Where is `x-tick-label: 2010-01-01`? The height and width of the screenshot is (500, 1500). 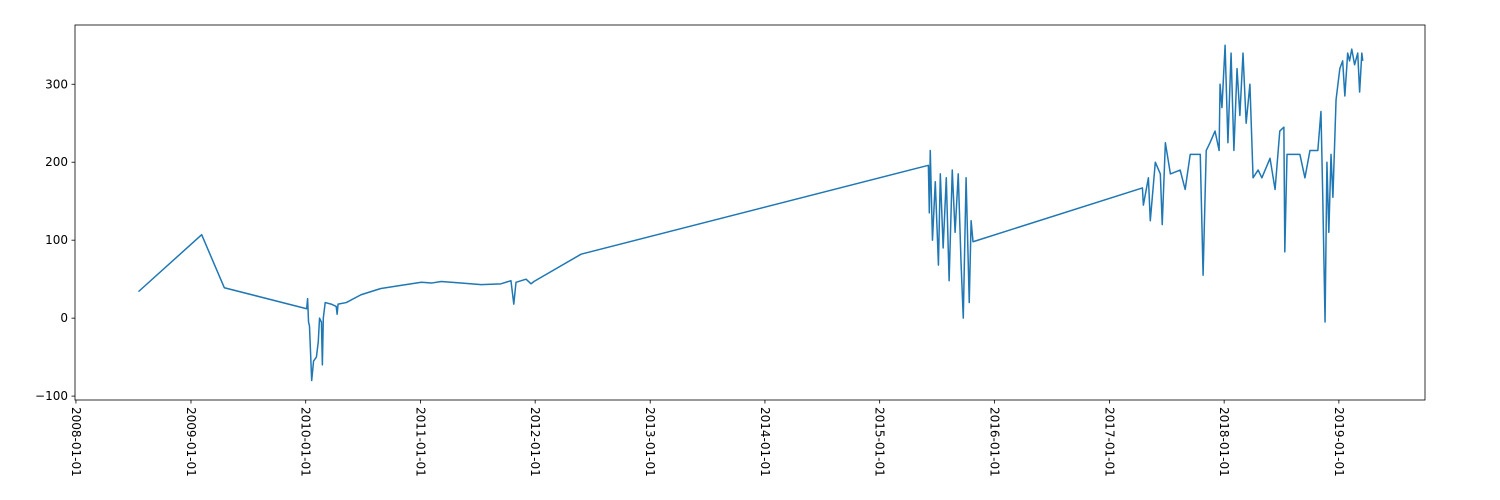
x-tick-label: 2010-01-01 is located at coordinates (306, 442).